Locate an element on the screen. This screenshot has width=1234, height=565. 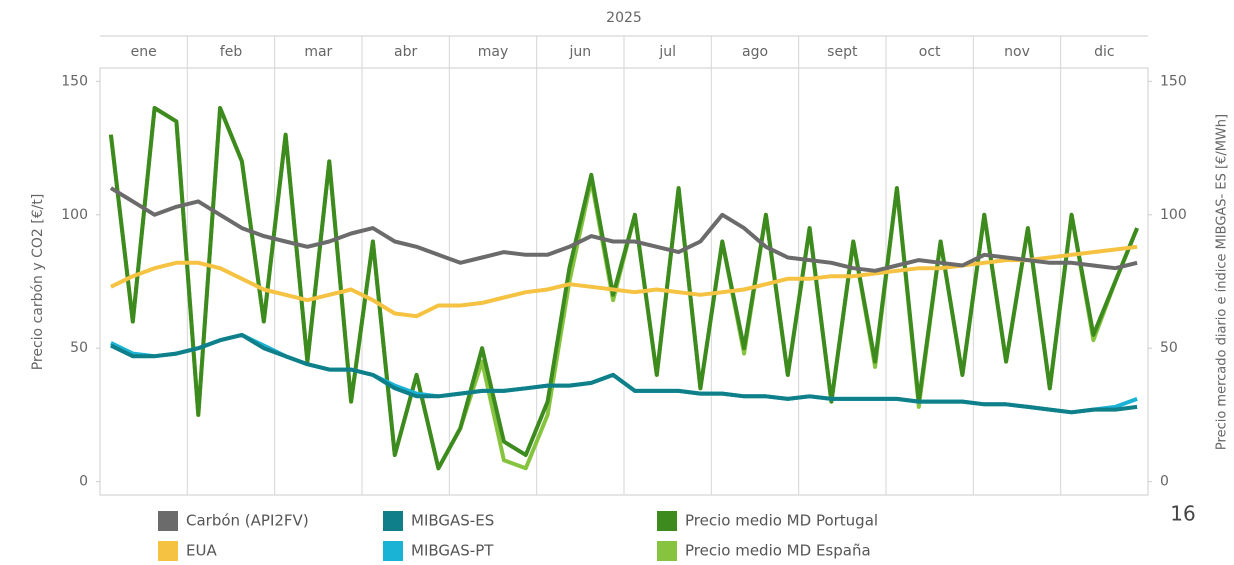
legend-label: EUA is located at coordinates (201, 551).